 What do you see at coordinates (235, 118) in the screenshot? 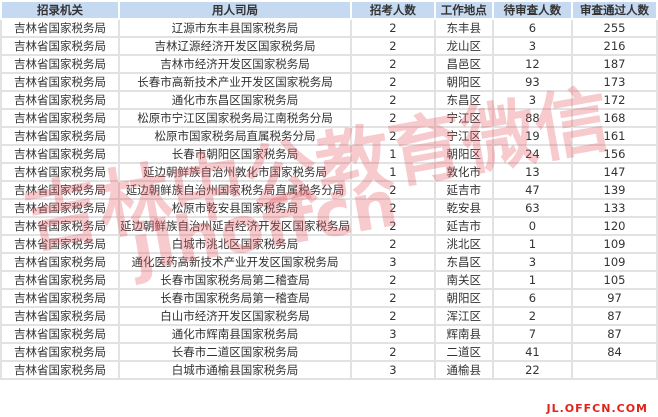
I see `table-cell: 松原市宁江区国家税务局江南税务分局` at bounding box center [235, 118].